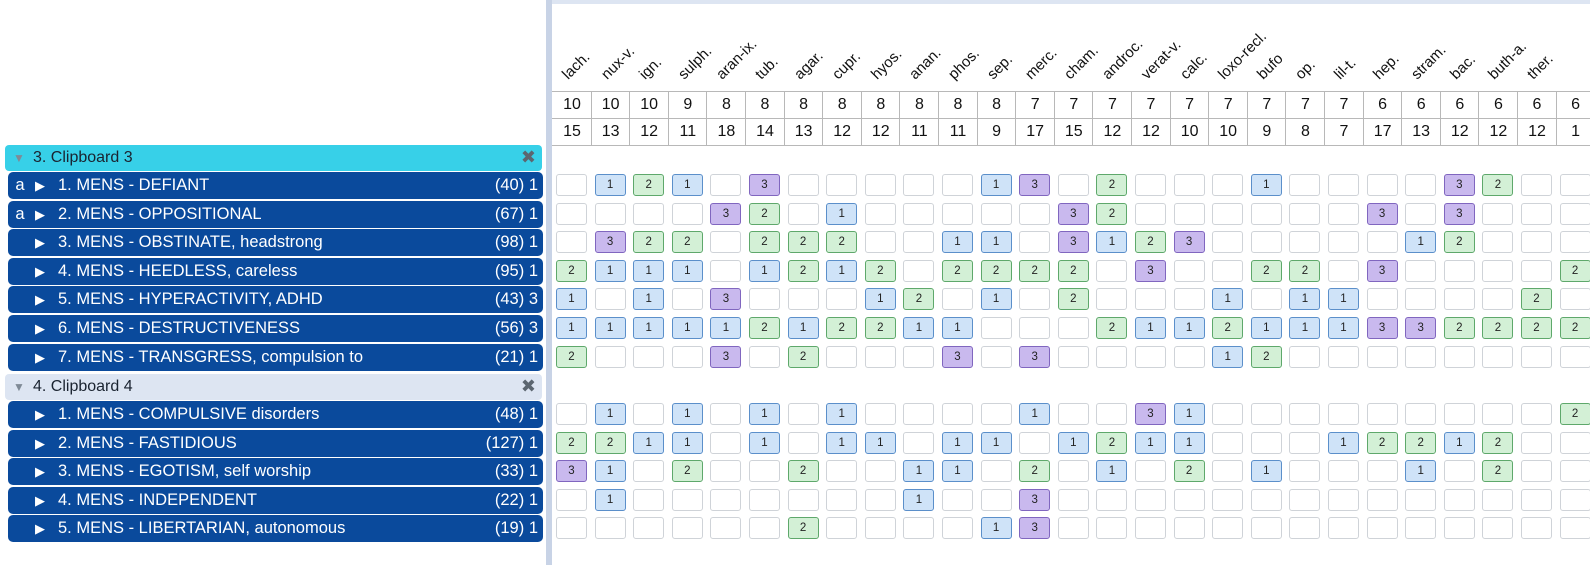 Image resolution: width=1590 pixels, height=565 pixels. I want to click on remedy-name: cham., so click(1081, 62).